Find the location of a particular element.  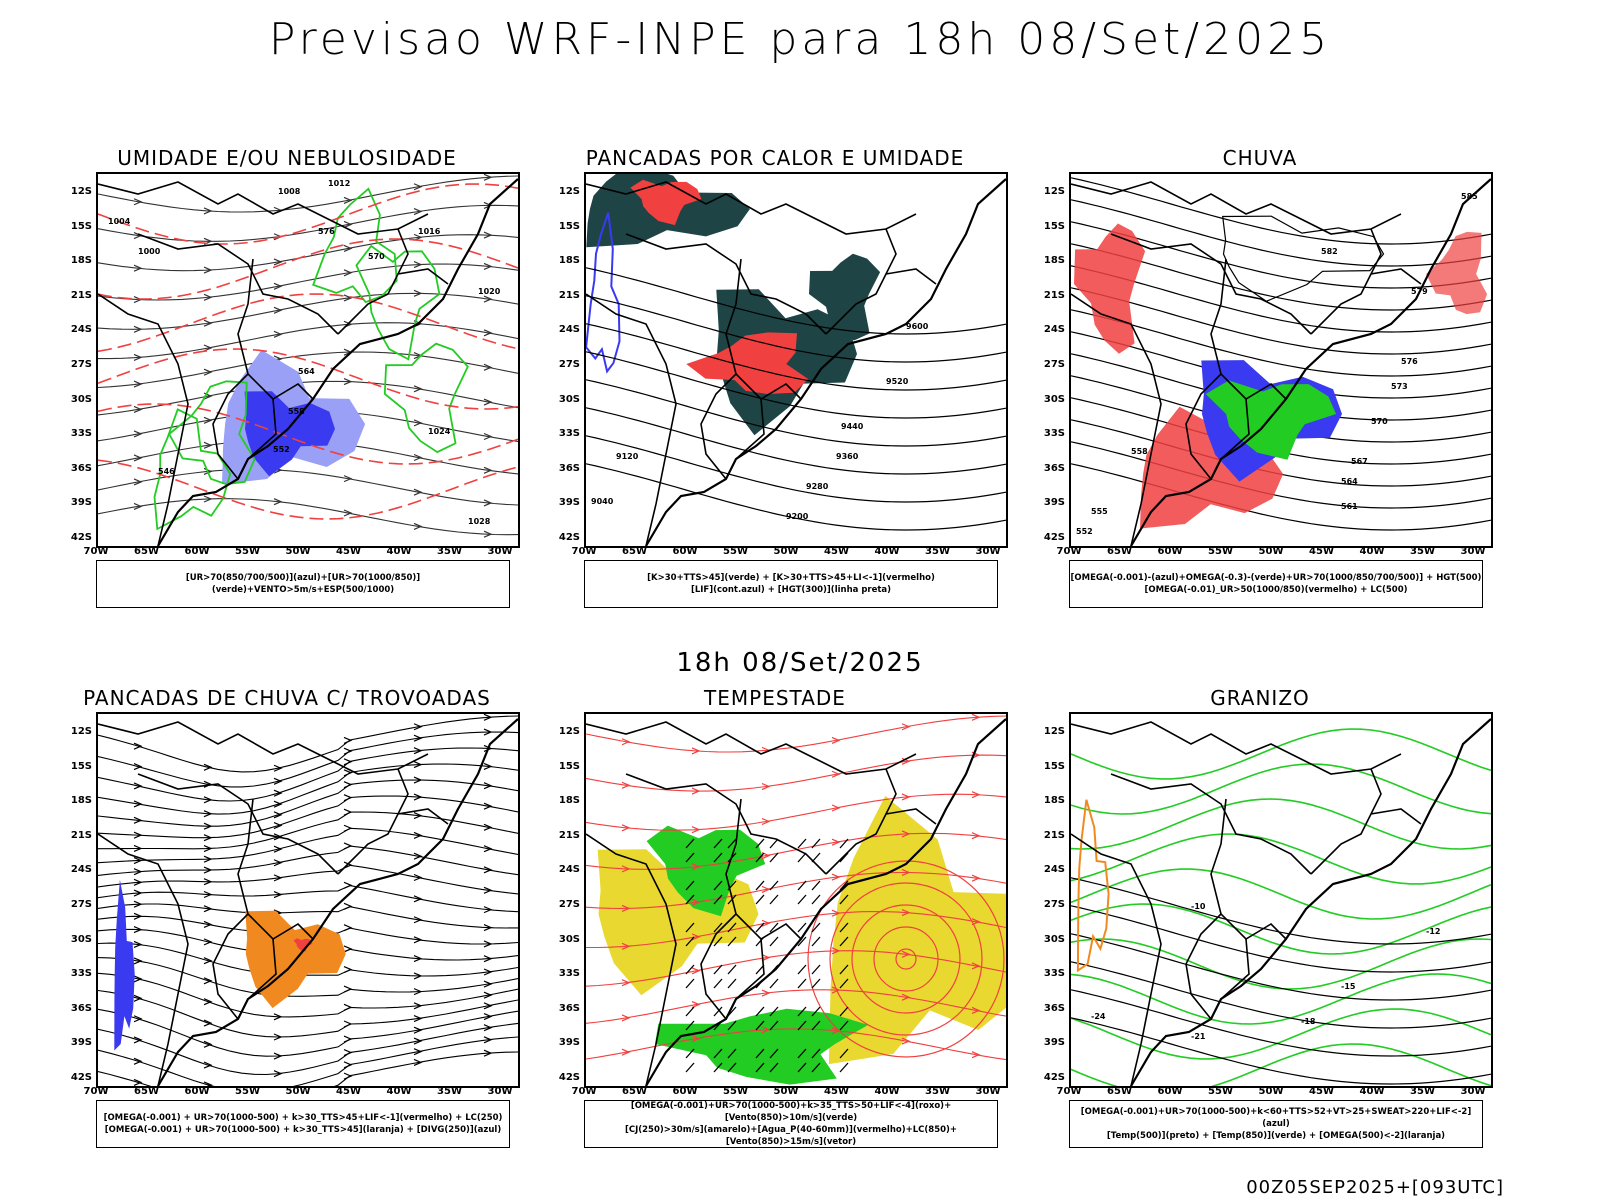

contour-label: 9120 is located at coordinates (627, 456).